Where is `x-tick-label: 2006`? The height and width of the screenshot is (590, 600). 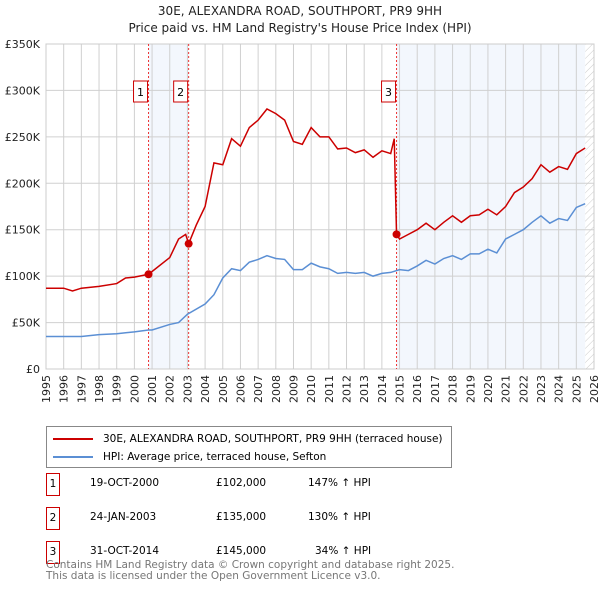
x-tick-label: 2006 is located at coordinates (240, 389).